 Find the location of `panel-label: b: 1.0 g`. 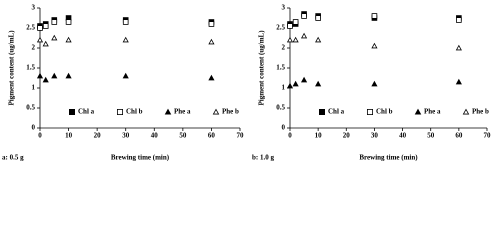

panel-label: b: 1.0 g is located at coordinates (263, 158).